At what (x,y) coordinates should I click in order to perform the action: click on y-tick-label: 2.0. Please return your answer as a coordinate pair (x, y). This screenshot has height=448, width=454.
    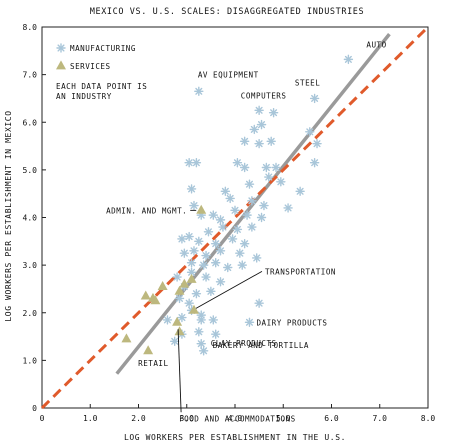
    Looking at the image, I should click on (30, 313).